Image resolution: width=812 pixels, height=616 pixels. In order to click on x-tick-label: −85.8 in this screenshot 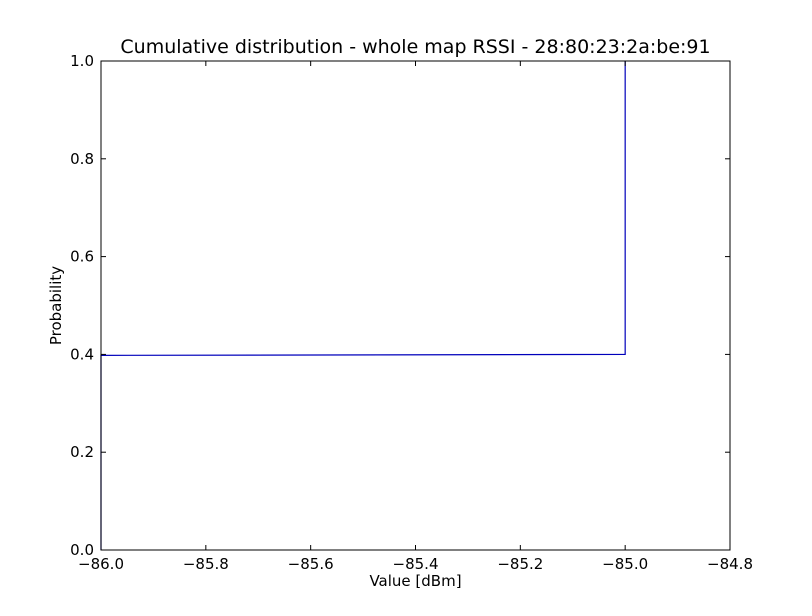, I will do `click(206, 564)`.